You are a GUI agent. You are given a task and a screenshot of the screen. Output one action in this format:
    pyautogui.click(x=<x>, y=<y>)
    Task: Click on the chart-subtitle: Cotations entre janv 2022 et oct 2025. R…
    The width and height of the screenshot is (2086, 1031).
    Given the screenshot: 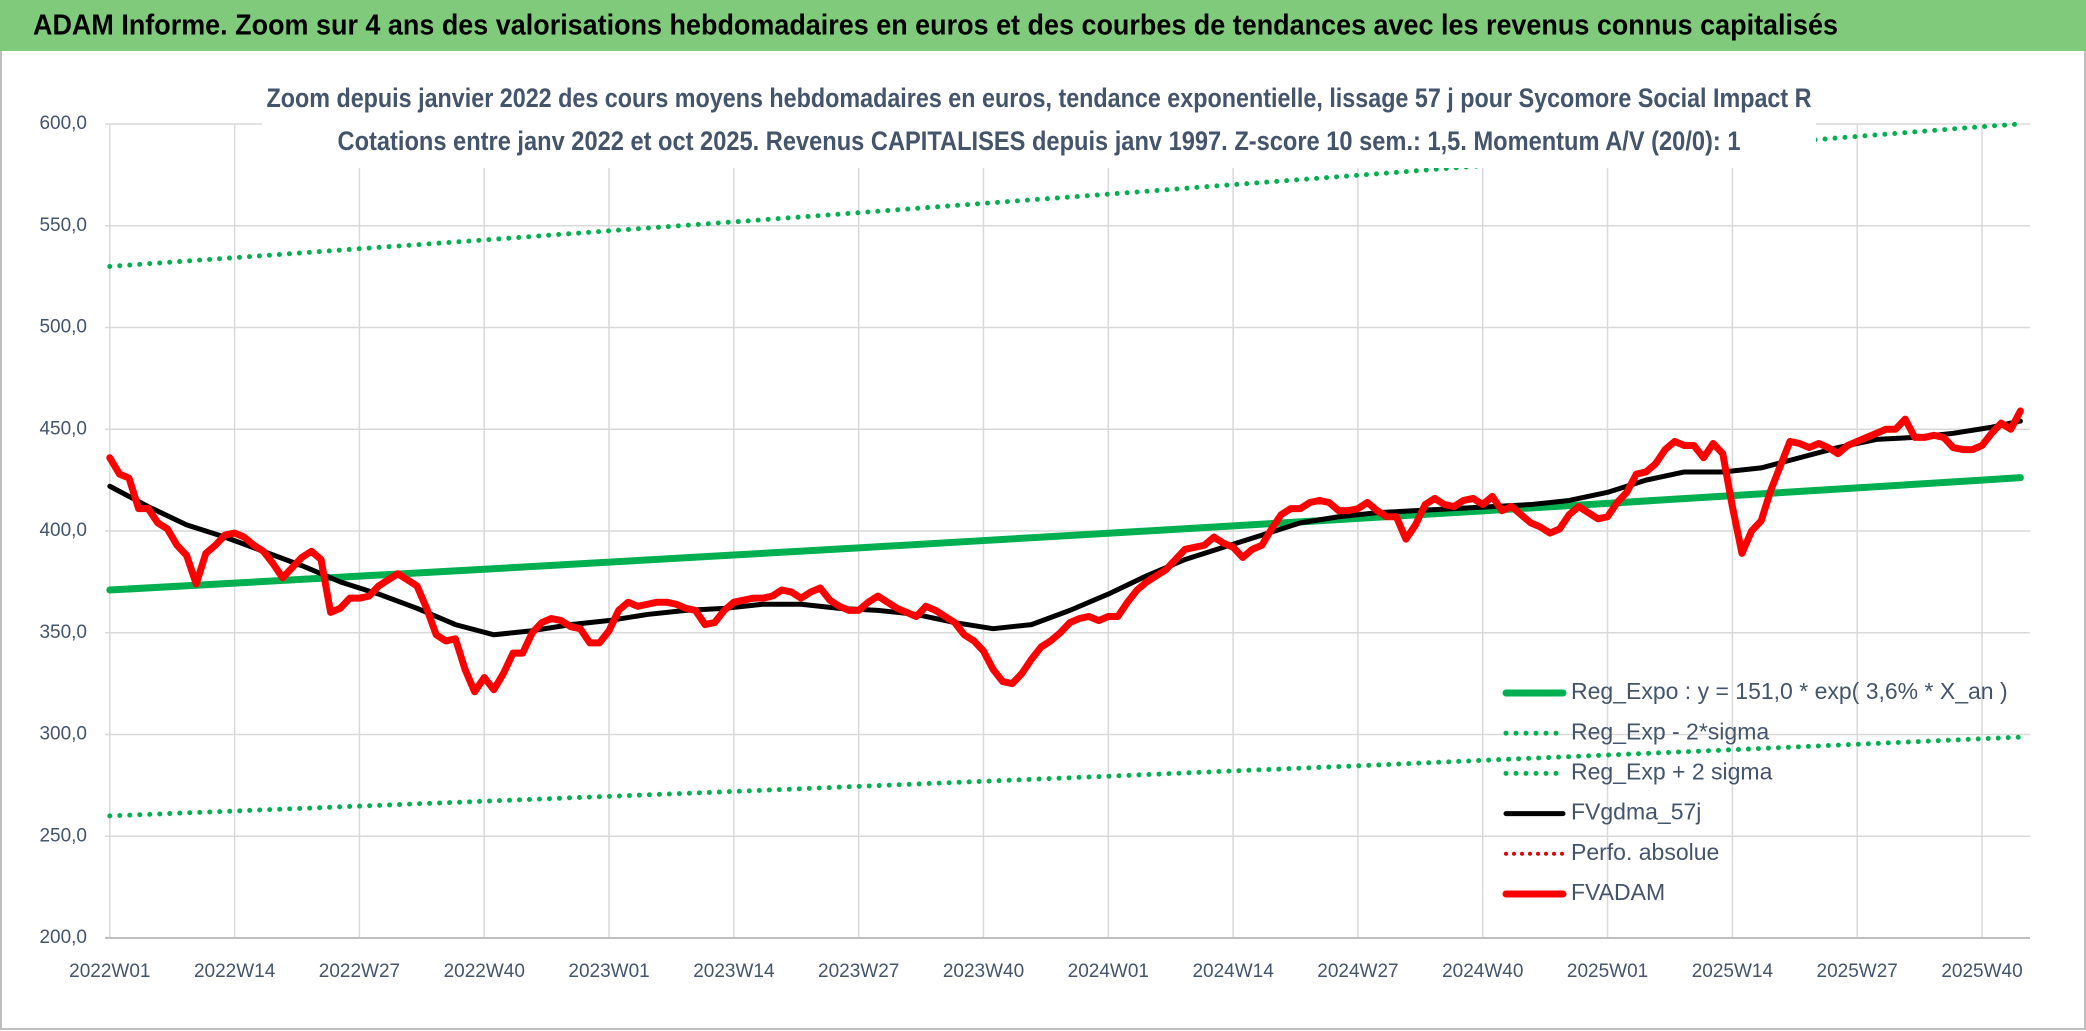 What is the action you would take?
    pyautogui.click(x=1039, y=141)
    